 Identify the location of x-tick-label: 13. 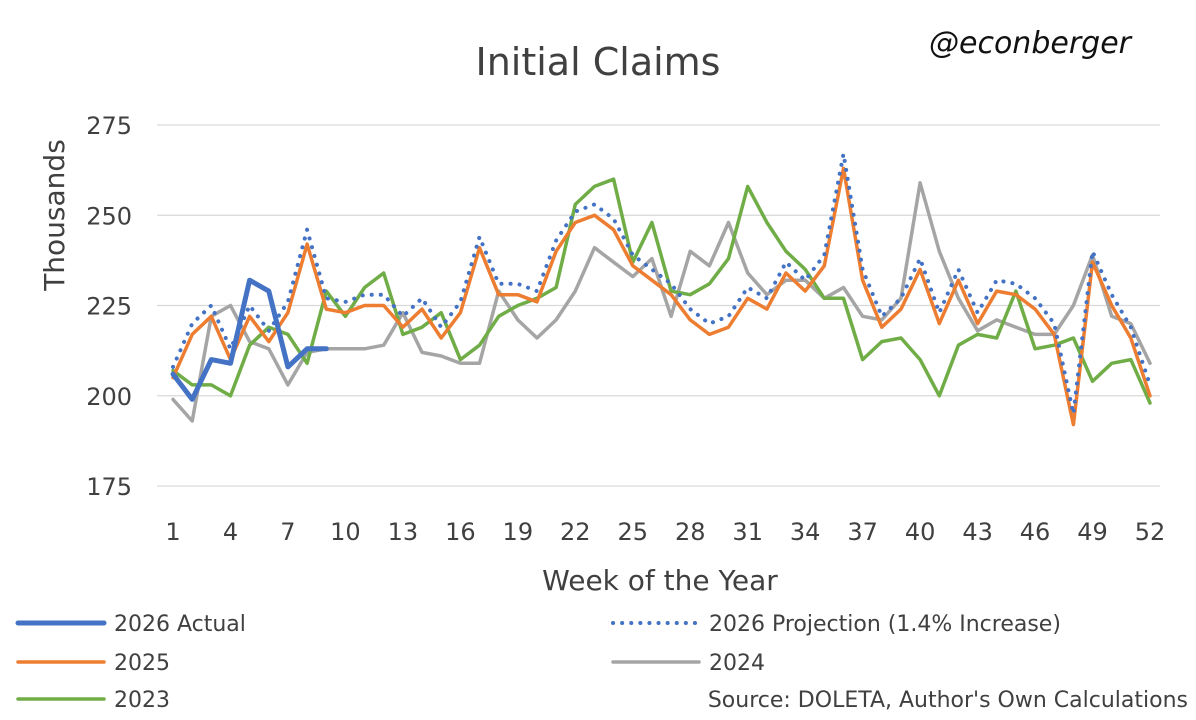
(403, 532).